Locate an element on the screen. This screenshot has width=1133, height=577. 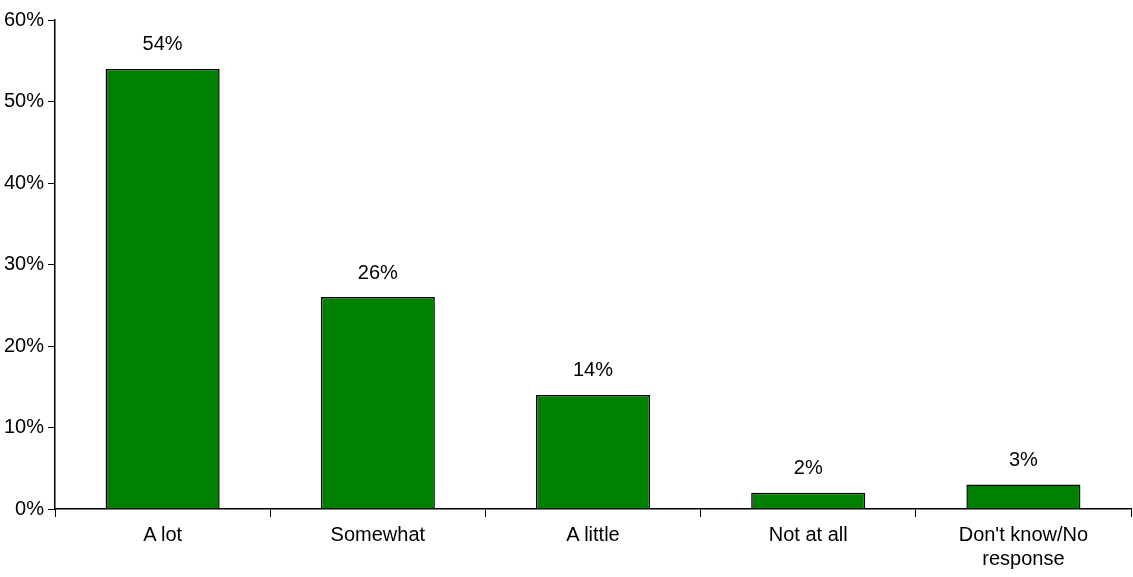
data-label: 14% is located at coordinates (593, 369).